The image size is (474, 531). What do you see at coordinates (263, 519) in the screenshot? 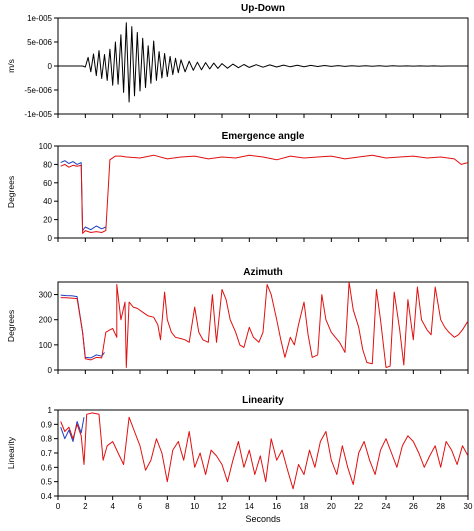
I see `x-axis-label: Seconds` at bounding box center [263, 519].